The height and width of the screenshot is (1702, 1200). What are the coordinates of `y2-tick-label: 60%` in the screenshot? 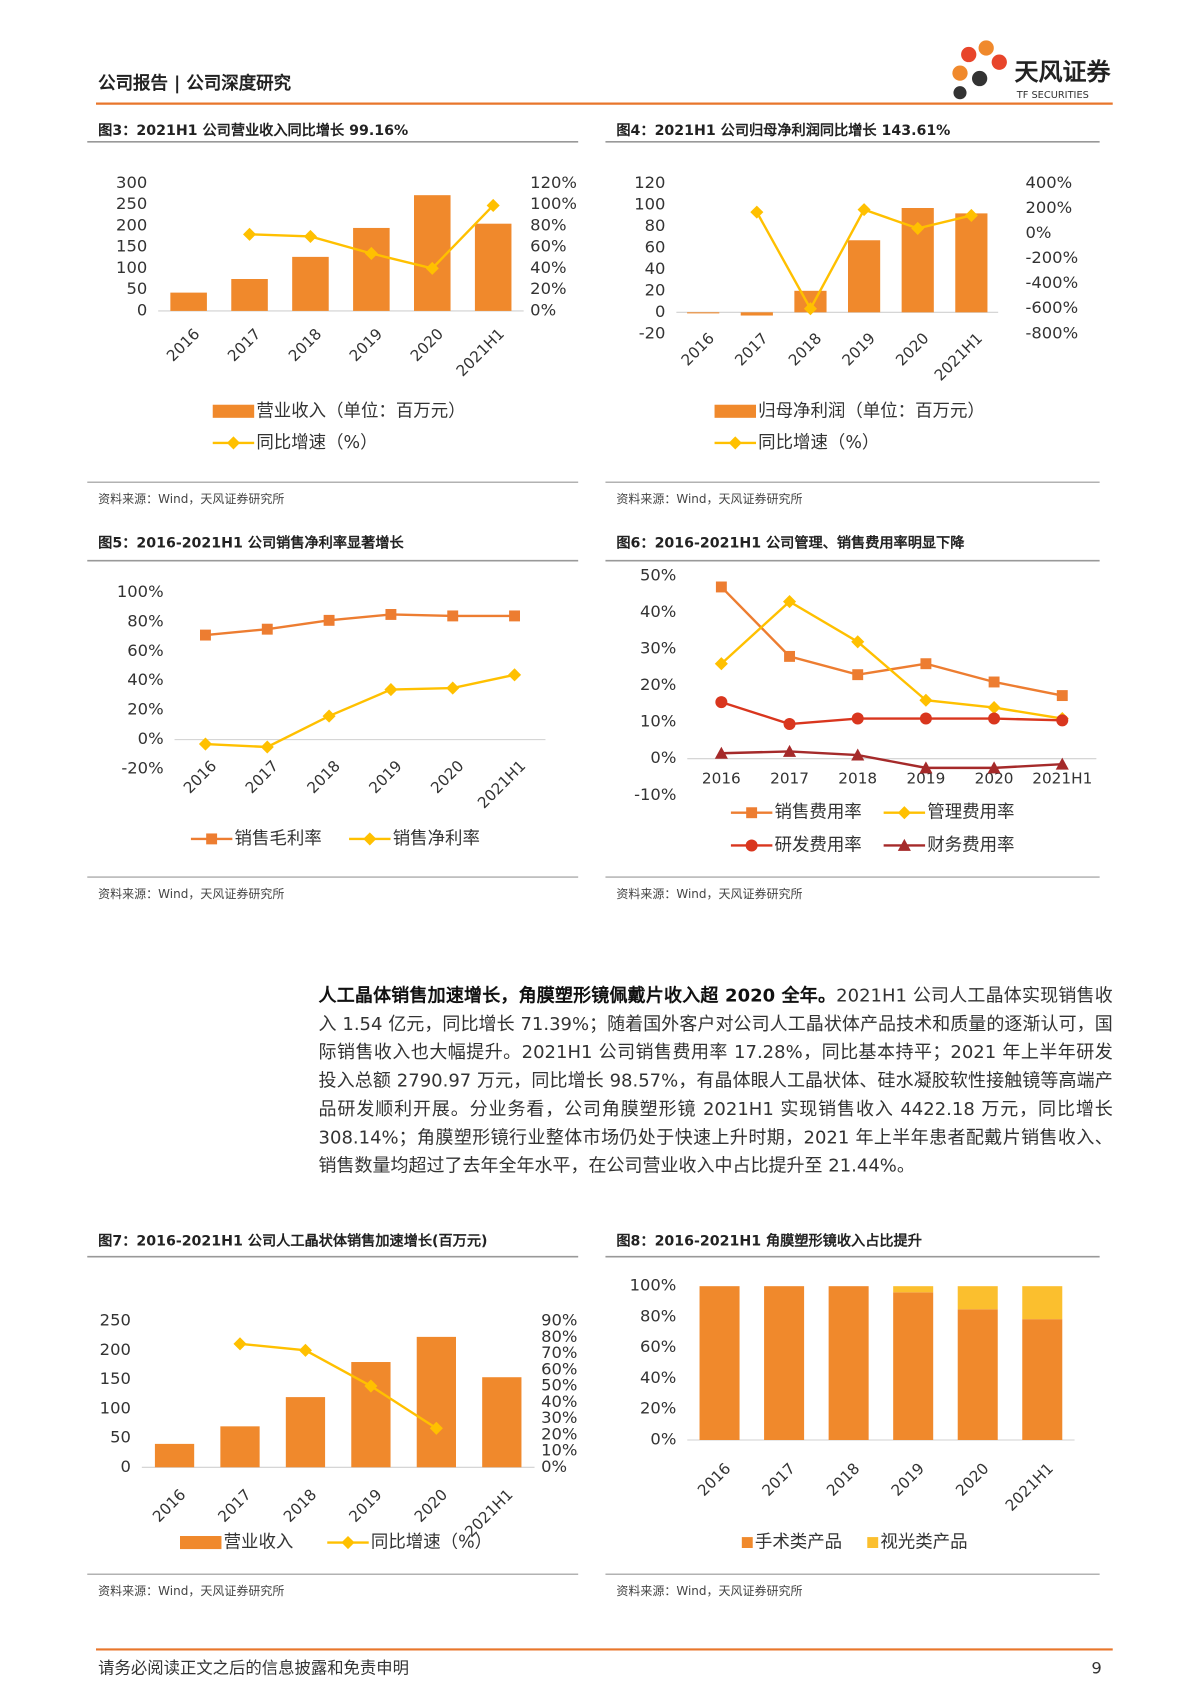 It's located at (548, 246).